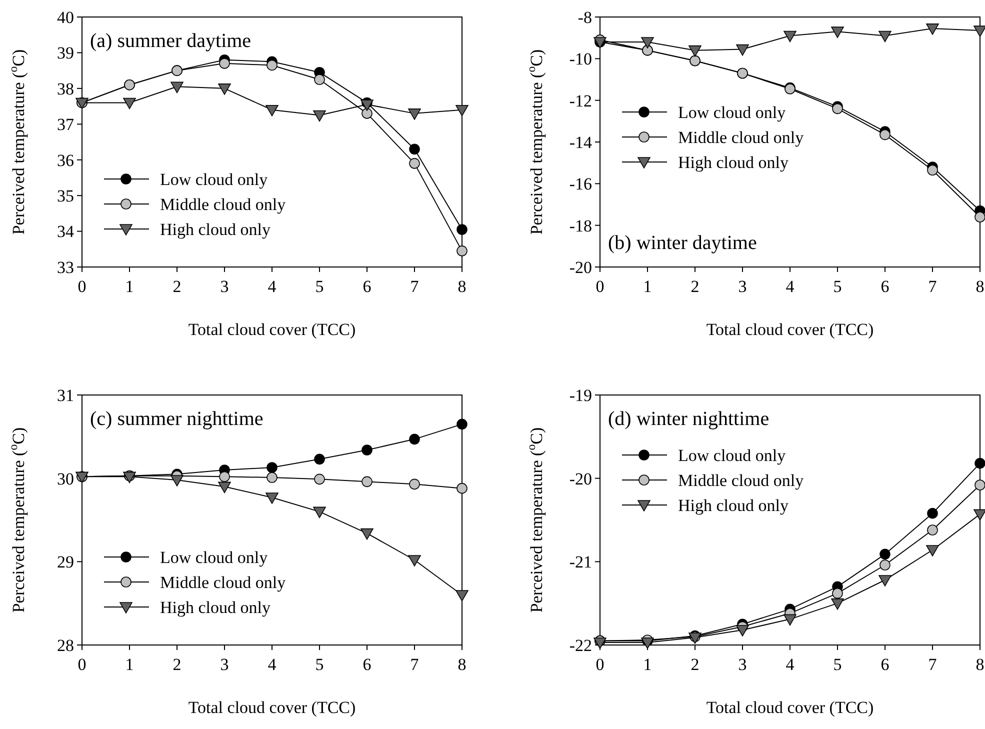 The height and width of the screenshot is (729, 985). What do you see at coordinates (65, 395) in the screenshot?
I see `y-tick-label: 31` at bounding box center [65, 395].